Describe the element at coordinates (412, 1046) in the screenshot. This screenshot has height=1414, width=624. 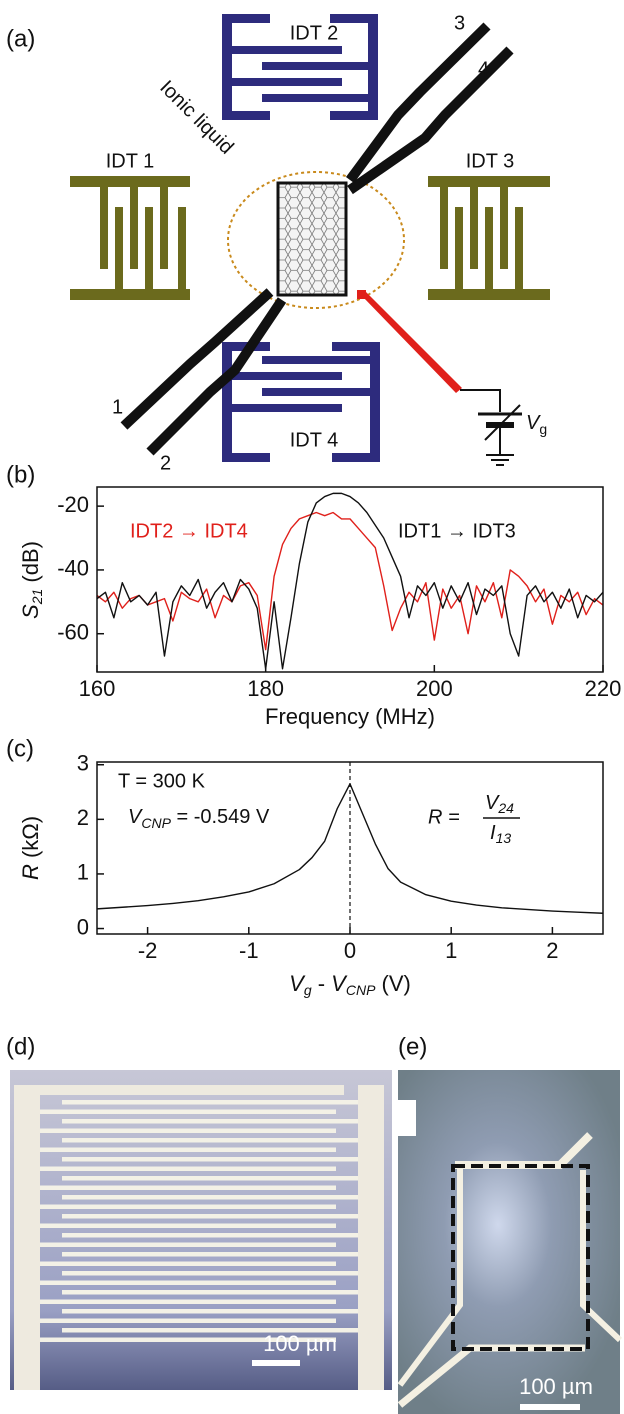
I see `panel-label: (e)` at that location.